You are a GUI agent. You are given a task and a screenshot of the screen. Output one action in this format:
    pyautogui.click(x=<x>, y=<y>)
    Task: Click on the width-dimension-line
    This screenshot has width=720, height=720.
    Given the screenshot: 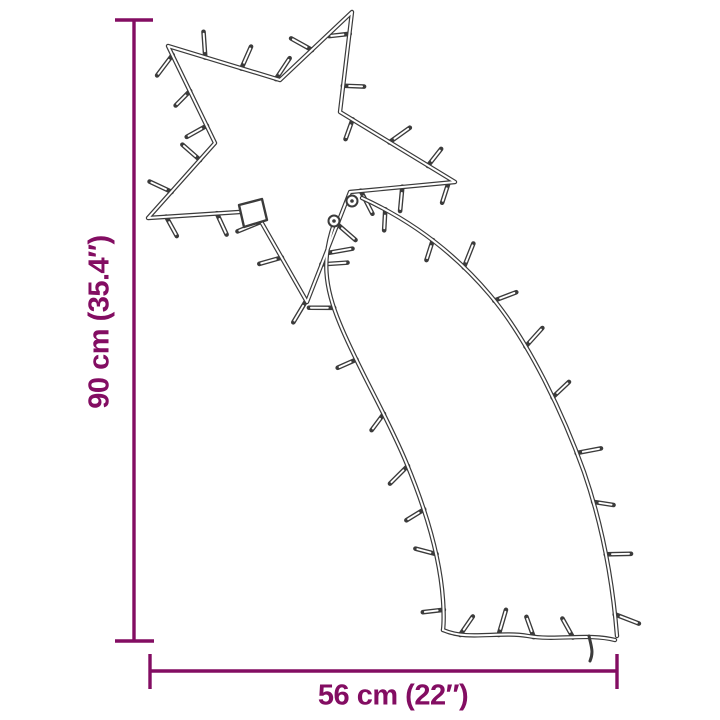 What is the action you would take?
    pyautogui.click(x=383, y=671)
    